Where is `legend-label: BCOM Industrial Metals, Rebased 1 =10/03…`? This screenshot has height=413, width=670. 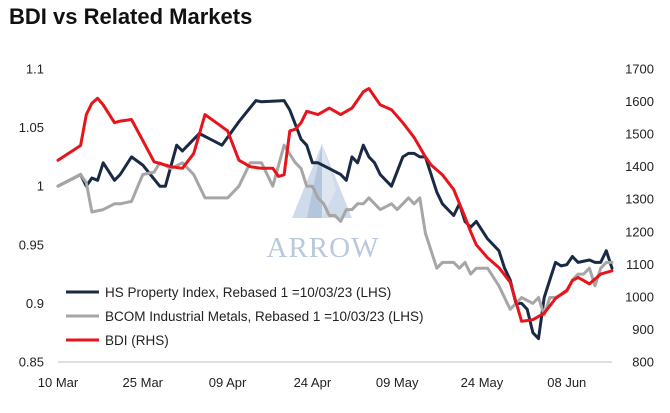 legend-label: BCOM Industrial Metals, Rebased 1 =10/03… is located at coordinates (264, 316).